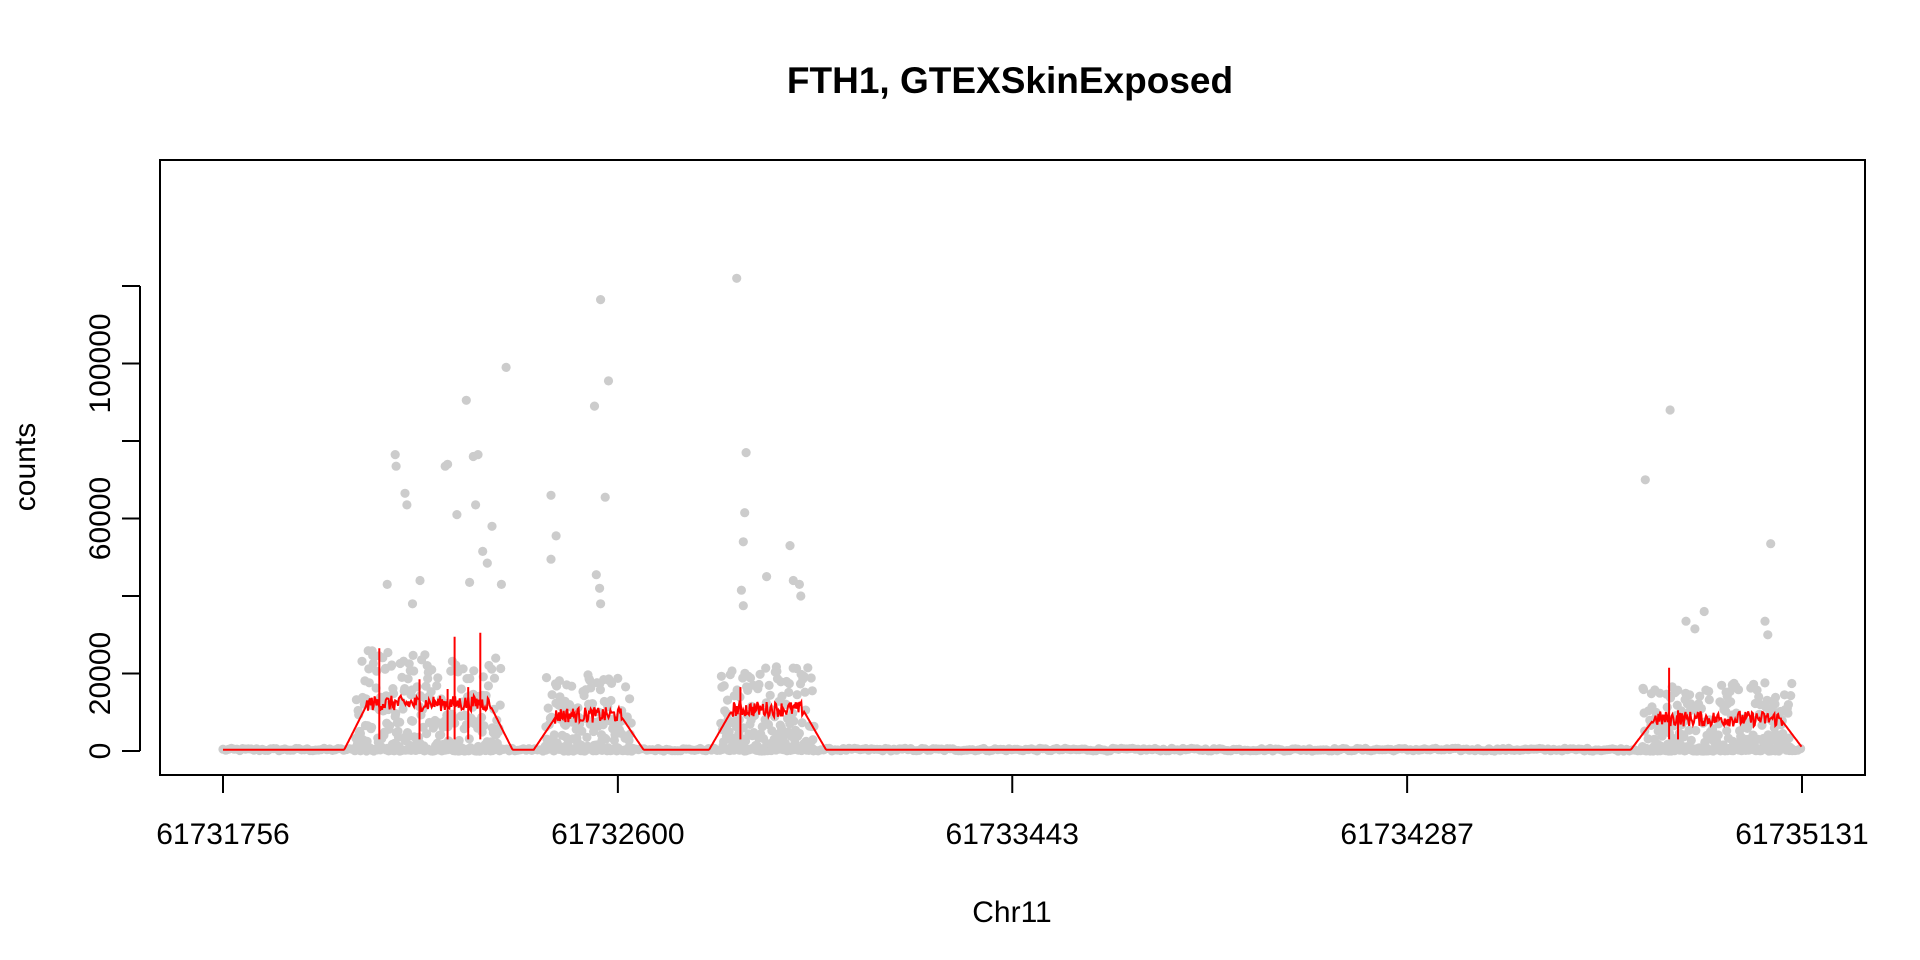 Image resolution: width=1920 pixels, height=960 pixels. Describe the element at coordinates (222, 834) in the screenshot. I see `x-tick-label: 61731756` at that location.